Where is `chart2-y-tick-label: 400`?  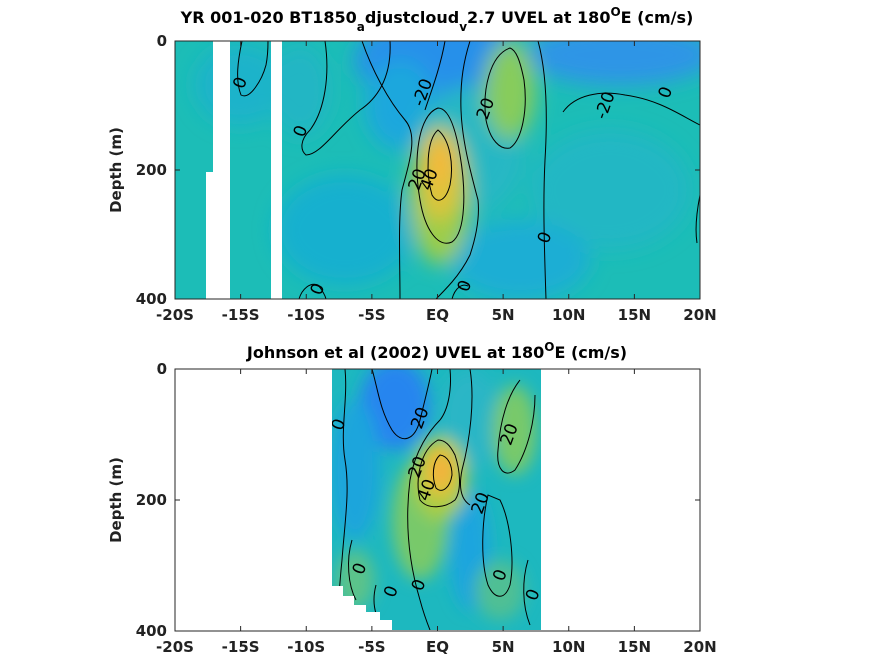 chart2-y-tick-label: 400 is located at coordinates (151, 631).